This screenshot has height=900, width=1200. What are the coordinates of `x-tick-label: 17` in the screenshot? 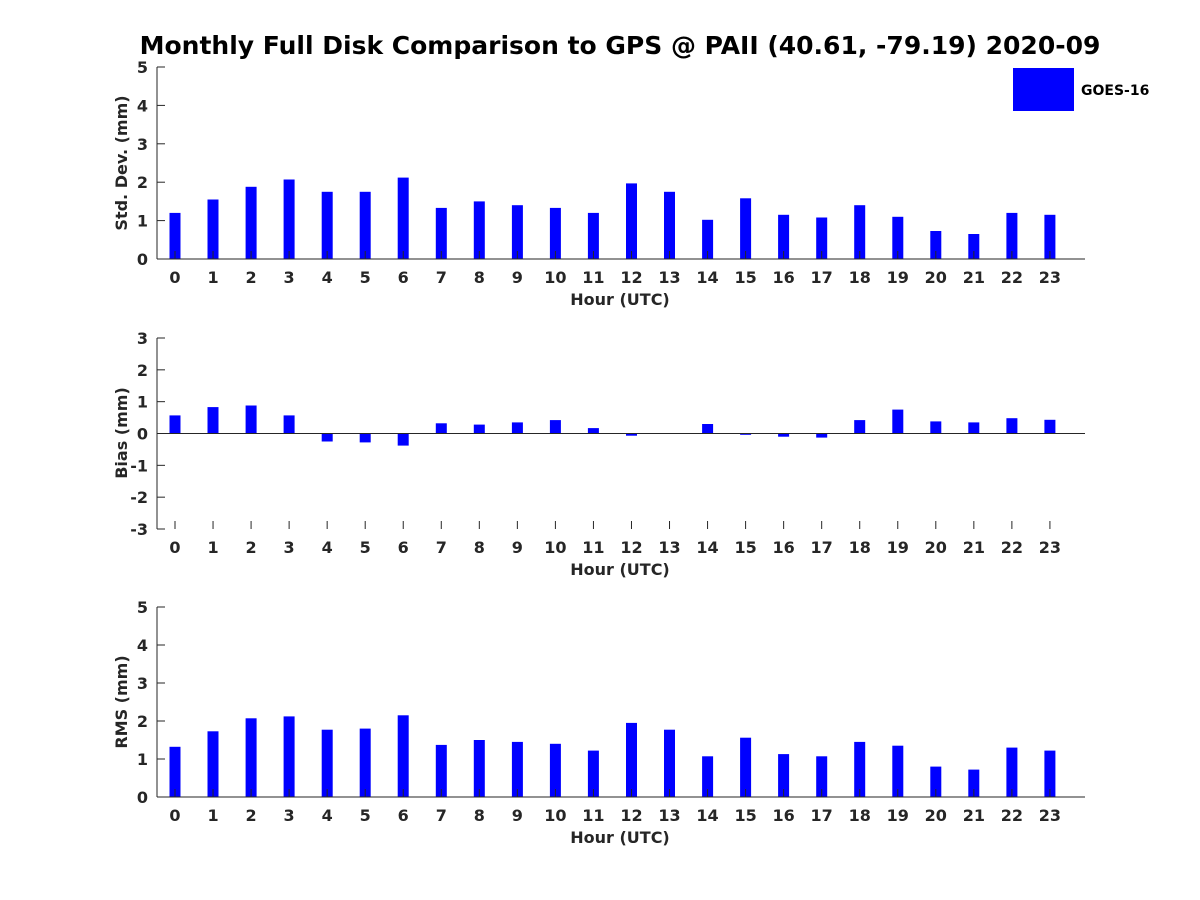 It's located at (822, 277).